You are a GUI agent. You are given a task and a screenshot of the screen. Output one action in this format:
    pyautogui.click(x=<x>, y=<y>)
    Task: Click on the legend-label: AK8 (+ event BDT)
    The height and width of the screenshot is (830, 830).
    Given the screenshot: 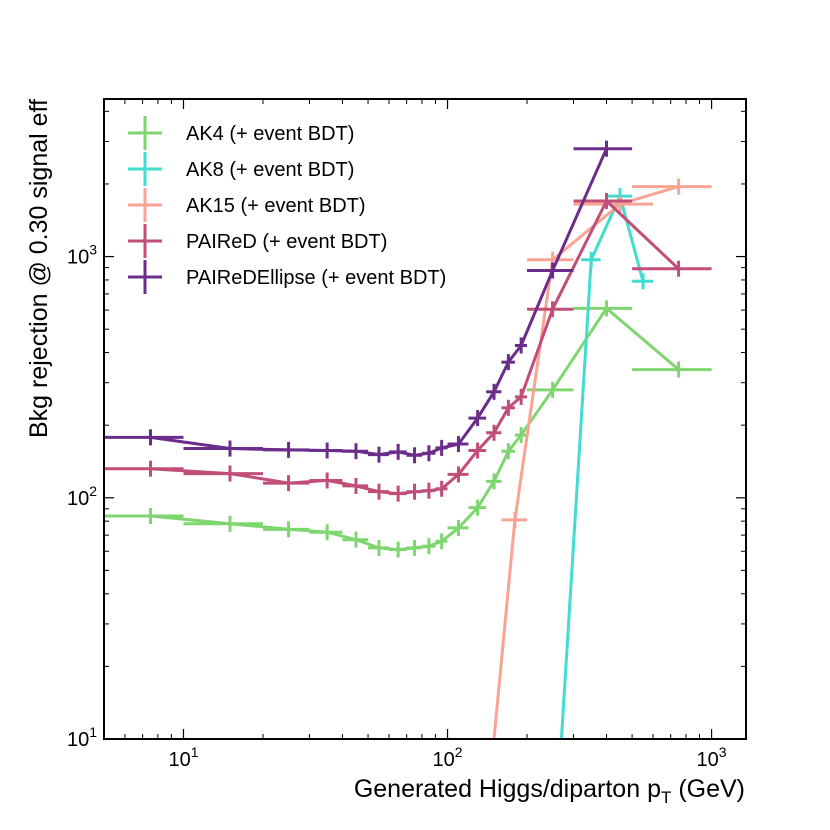 What is the action you would take?
    pyautogui.click(x=270, y=170)
    